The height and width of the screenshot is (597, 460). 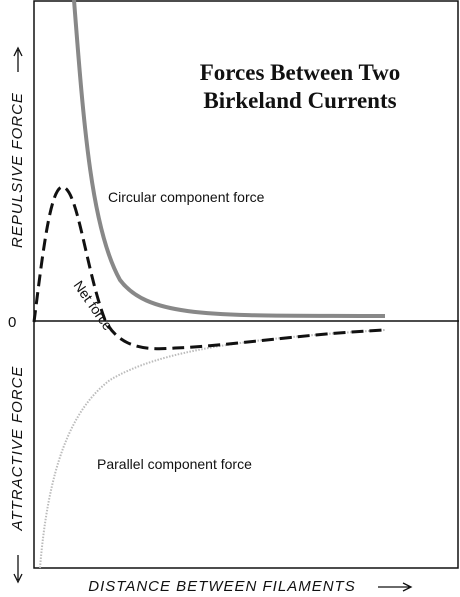 I want to click on title-line: Birkeland Currents, so click(x=299, y=100).